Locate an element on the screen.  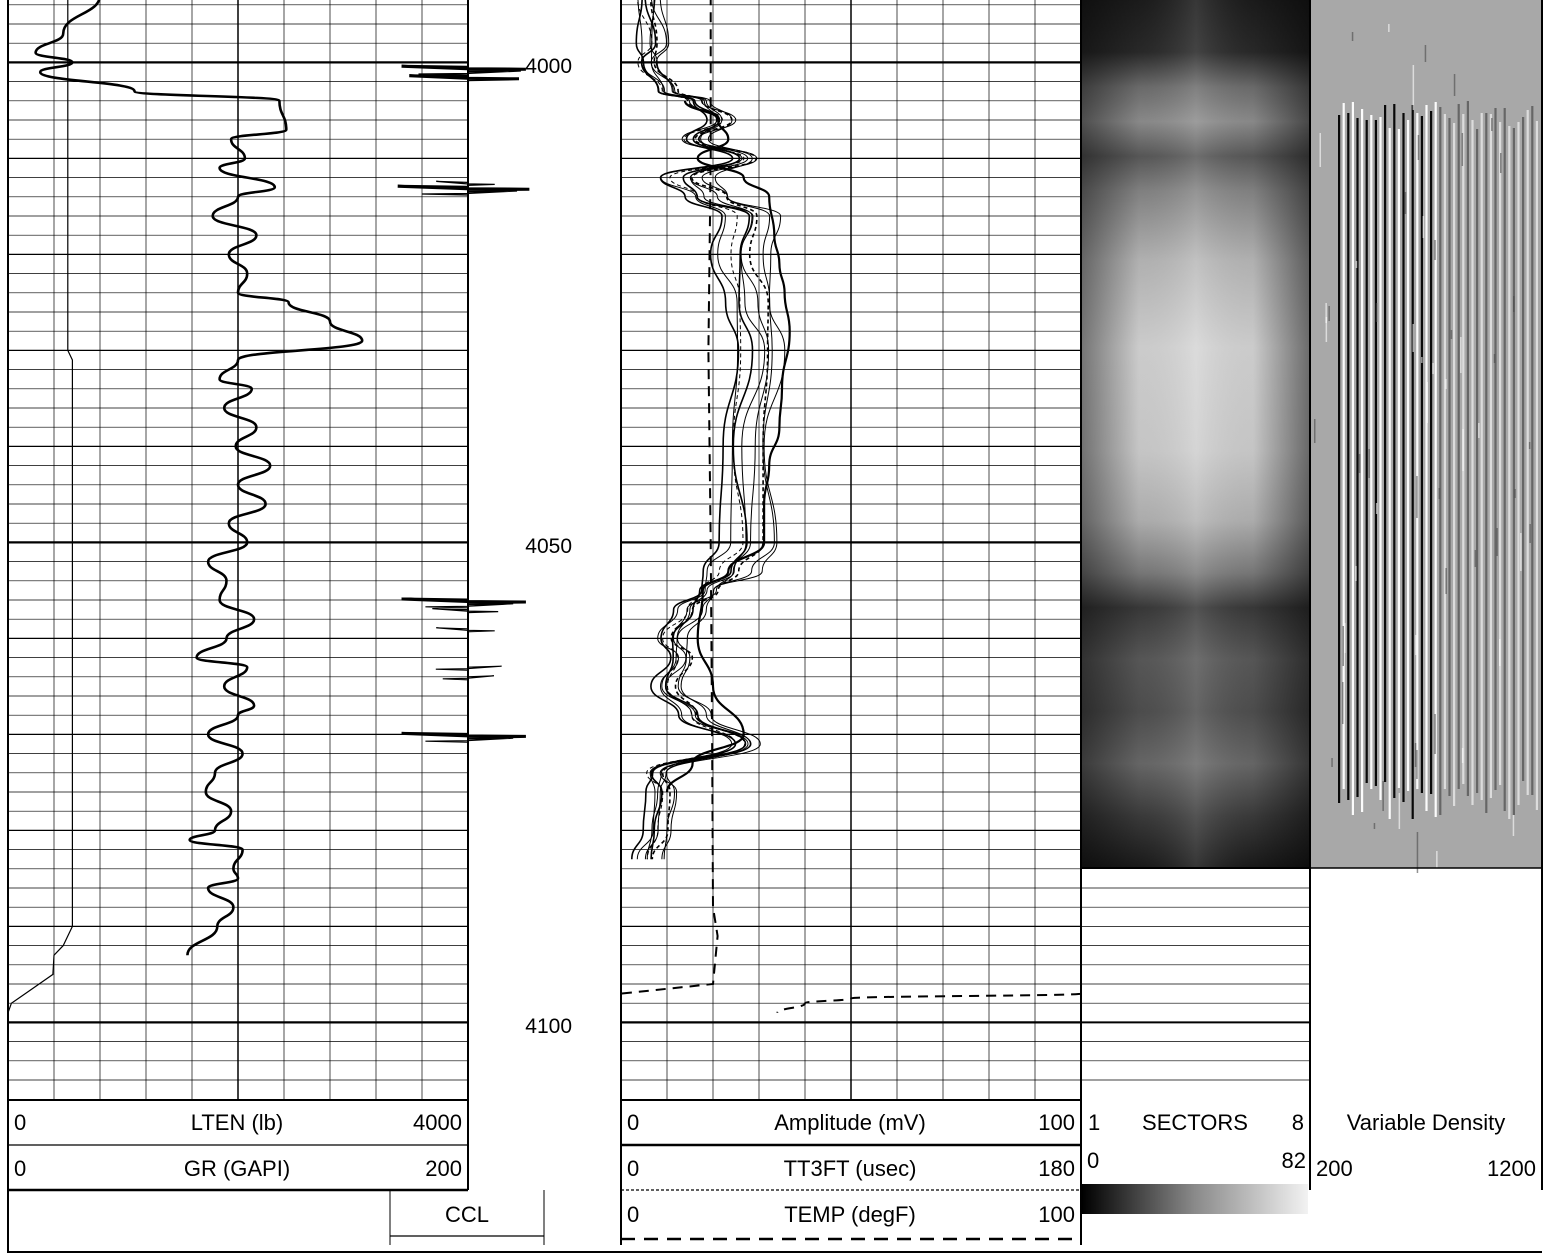
gr-max: 200 is located at coordinates (443, 1168).